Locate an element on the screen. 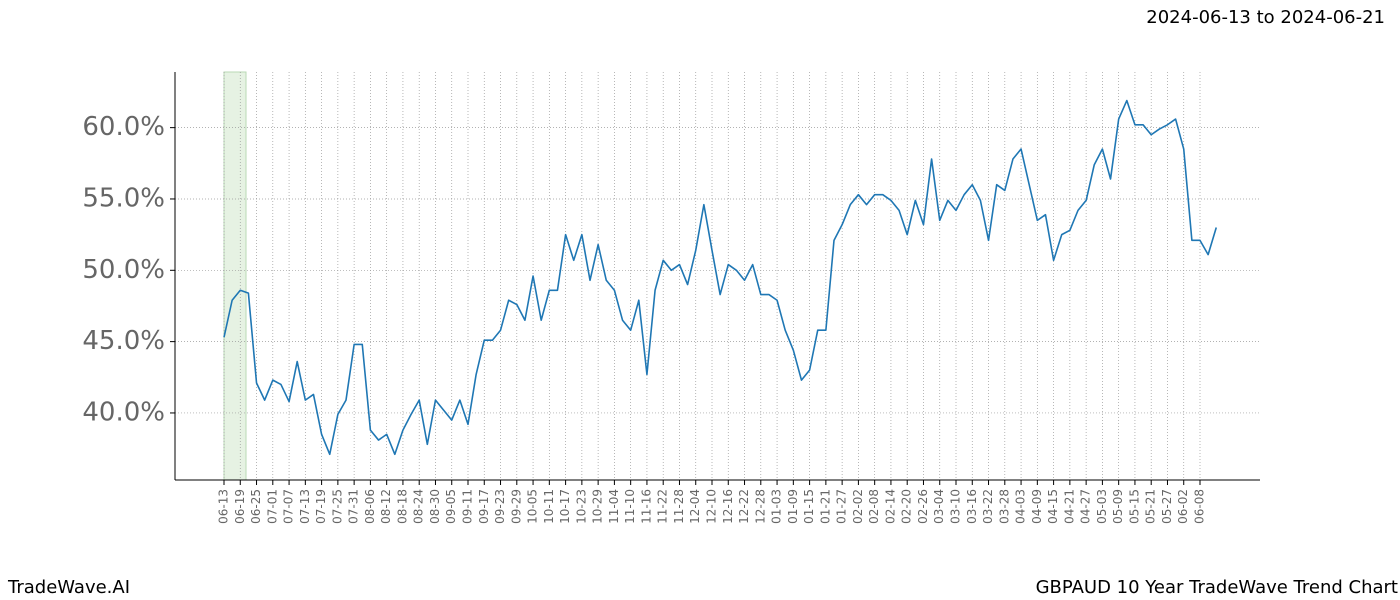 This screenshot has height=600, width=1400. x-tick-label: 01-03 is located at coordinates (777, 506).